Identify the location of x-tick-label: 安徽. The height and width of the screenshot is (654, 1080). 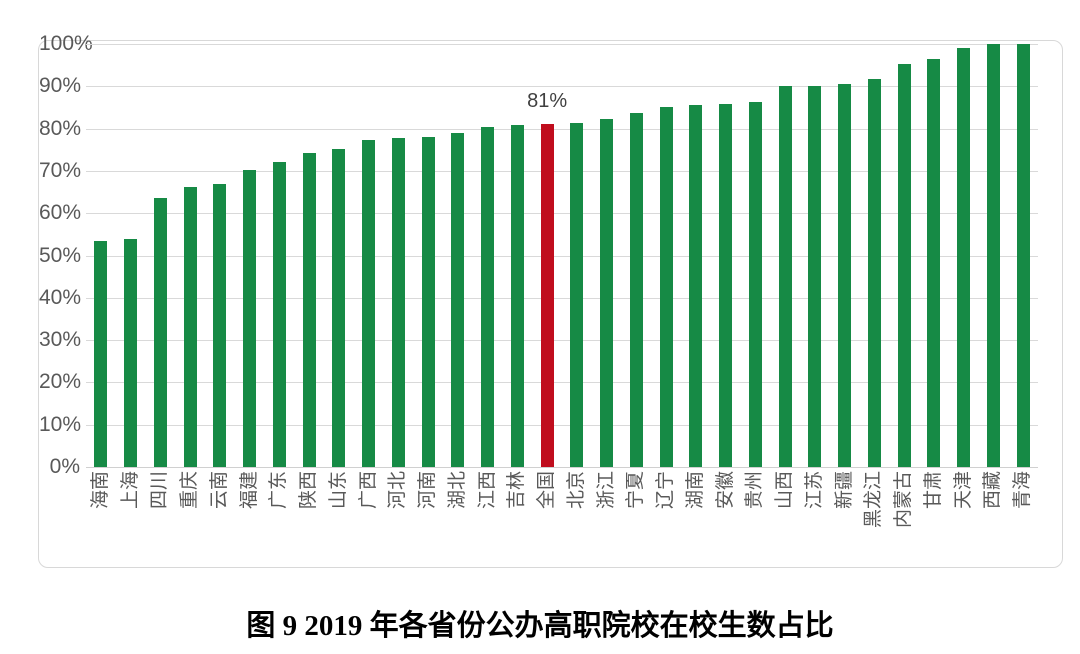
(725, 490).